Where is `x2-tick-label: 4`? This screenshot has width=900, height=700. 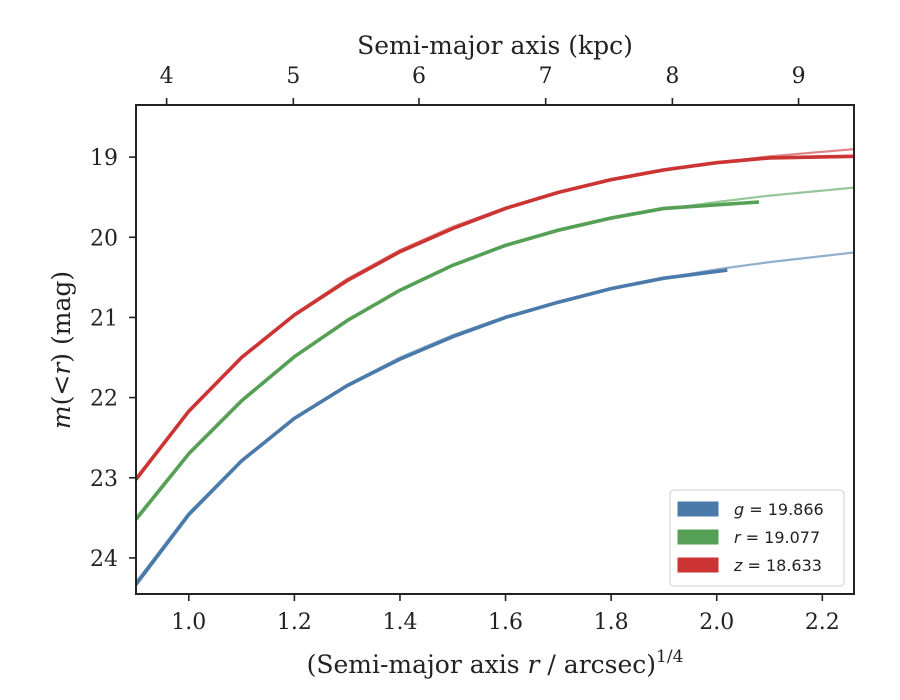
x2-tick-label: 4 is located at coordinates (167, 76).